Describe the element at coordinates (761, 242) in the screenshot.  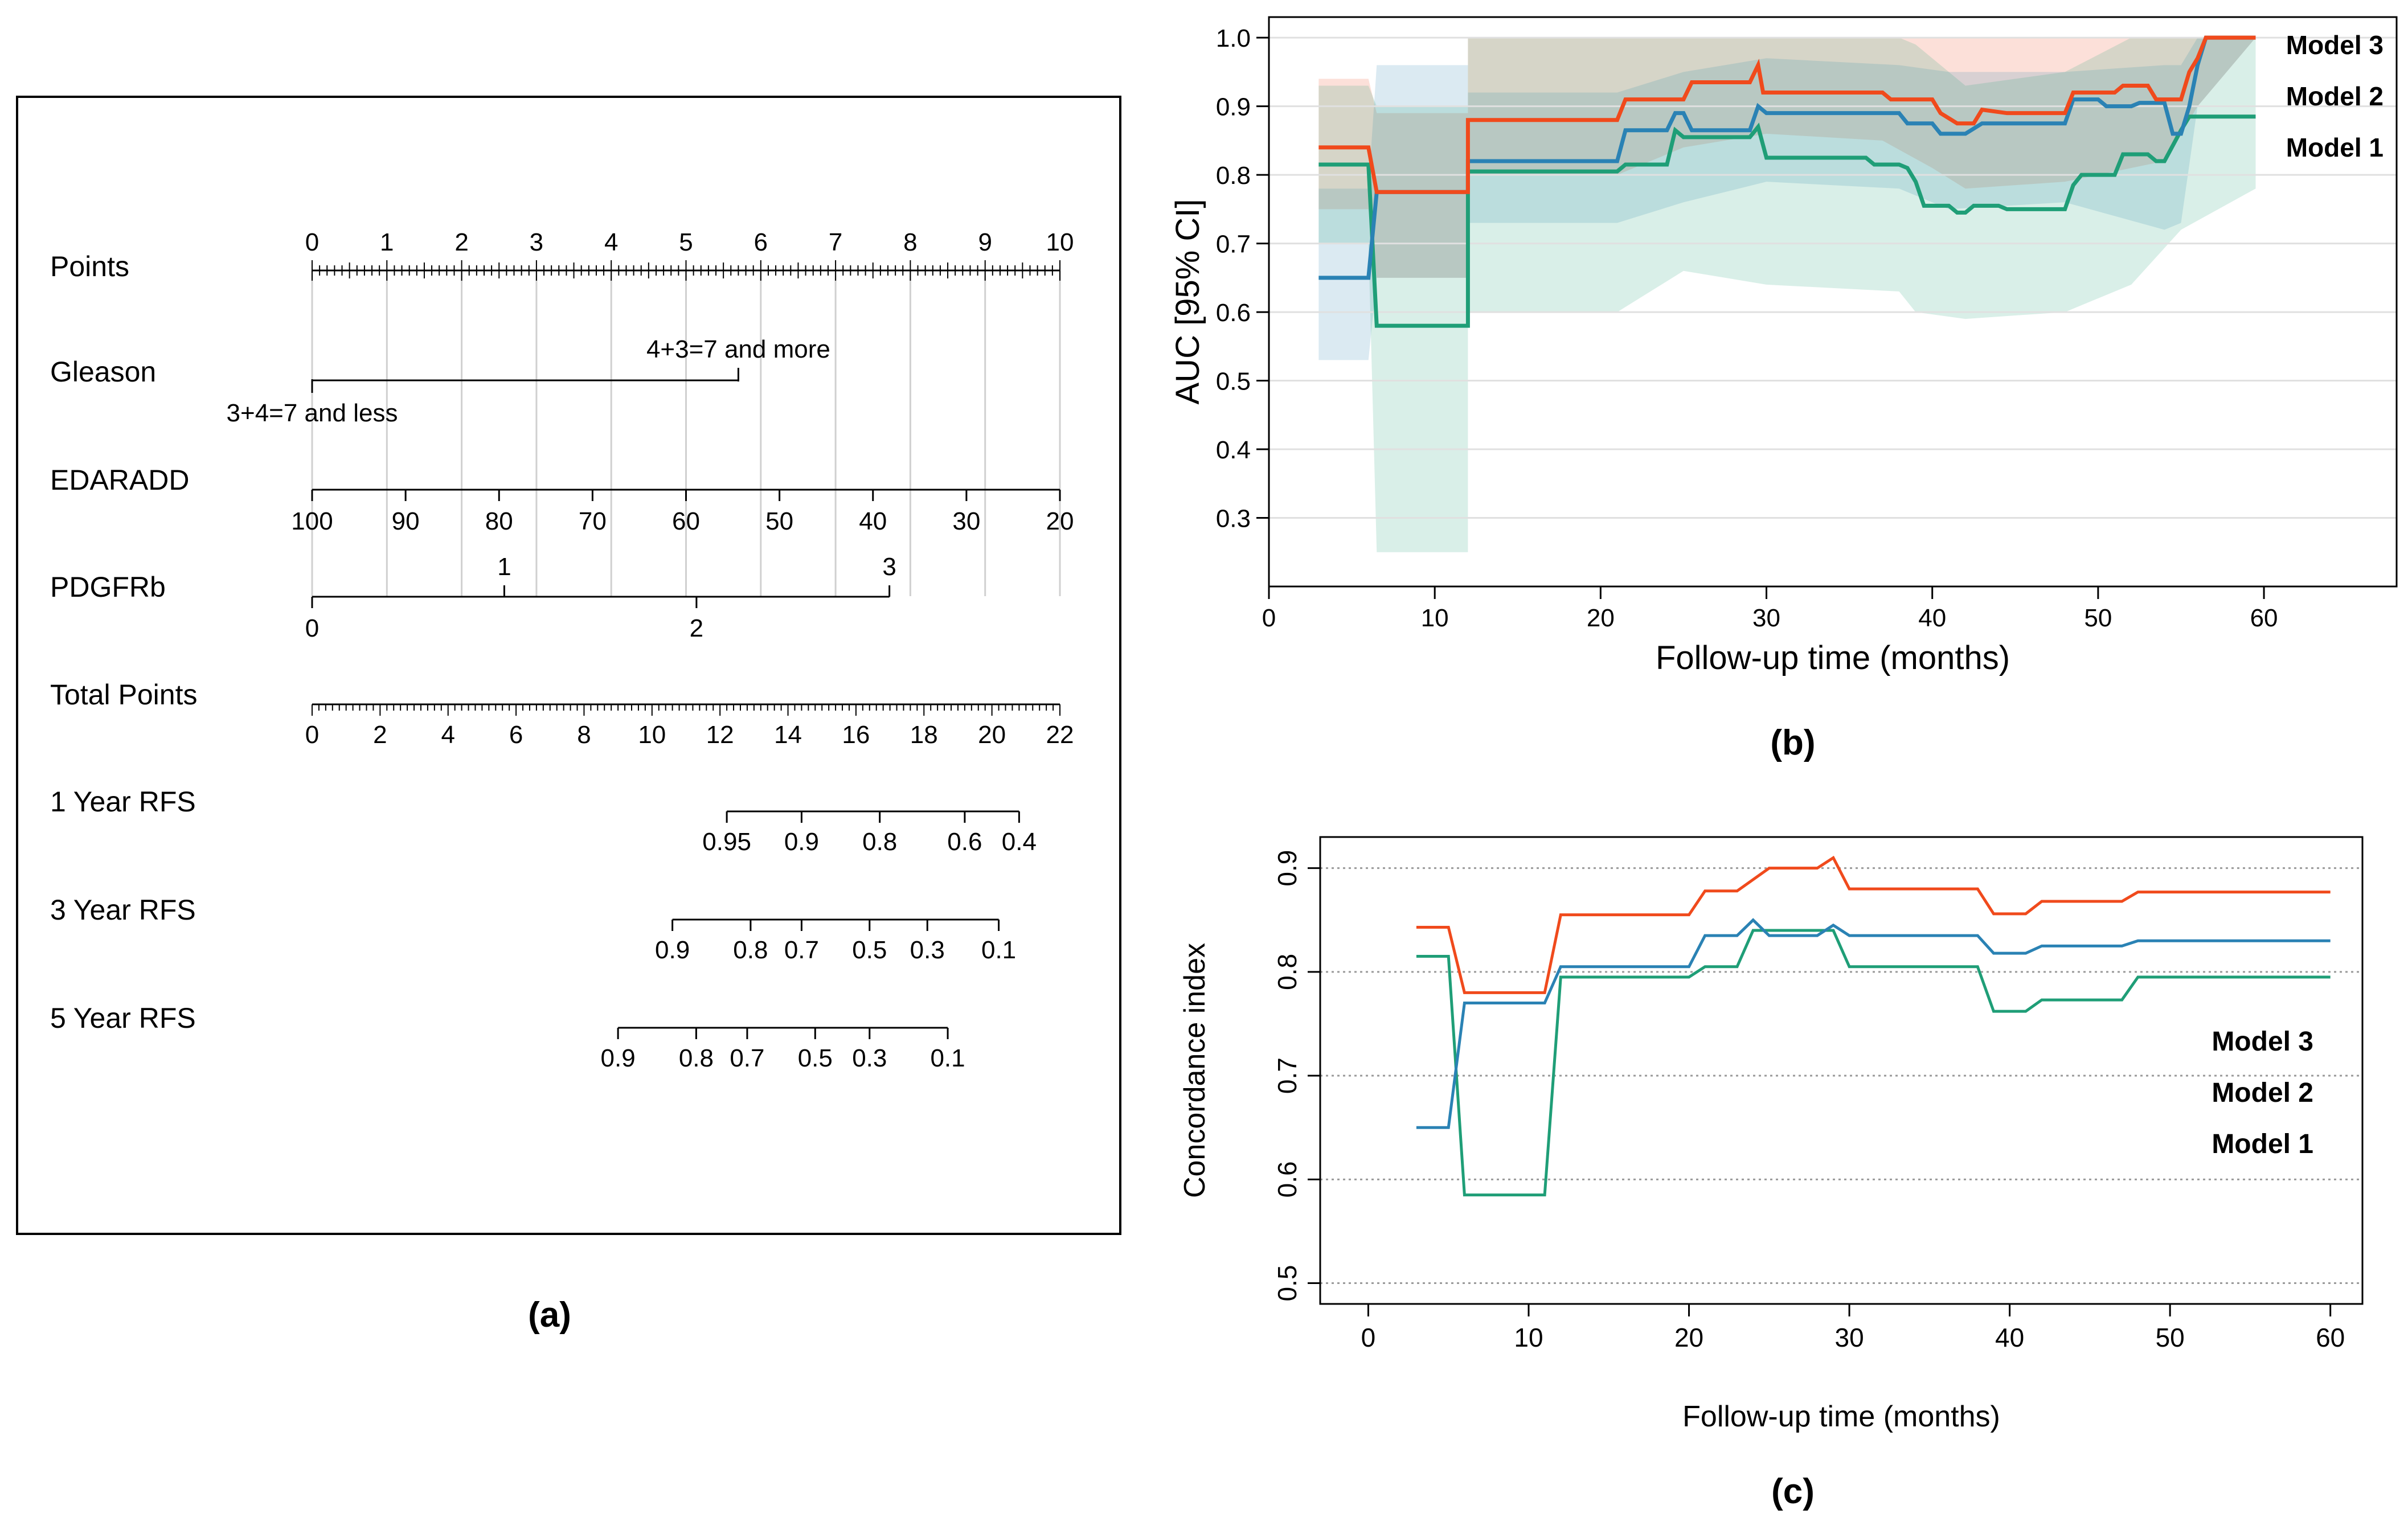
I see `points-tick-label: 6` at that location.